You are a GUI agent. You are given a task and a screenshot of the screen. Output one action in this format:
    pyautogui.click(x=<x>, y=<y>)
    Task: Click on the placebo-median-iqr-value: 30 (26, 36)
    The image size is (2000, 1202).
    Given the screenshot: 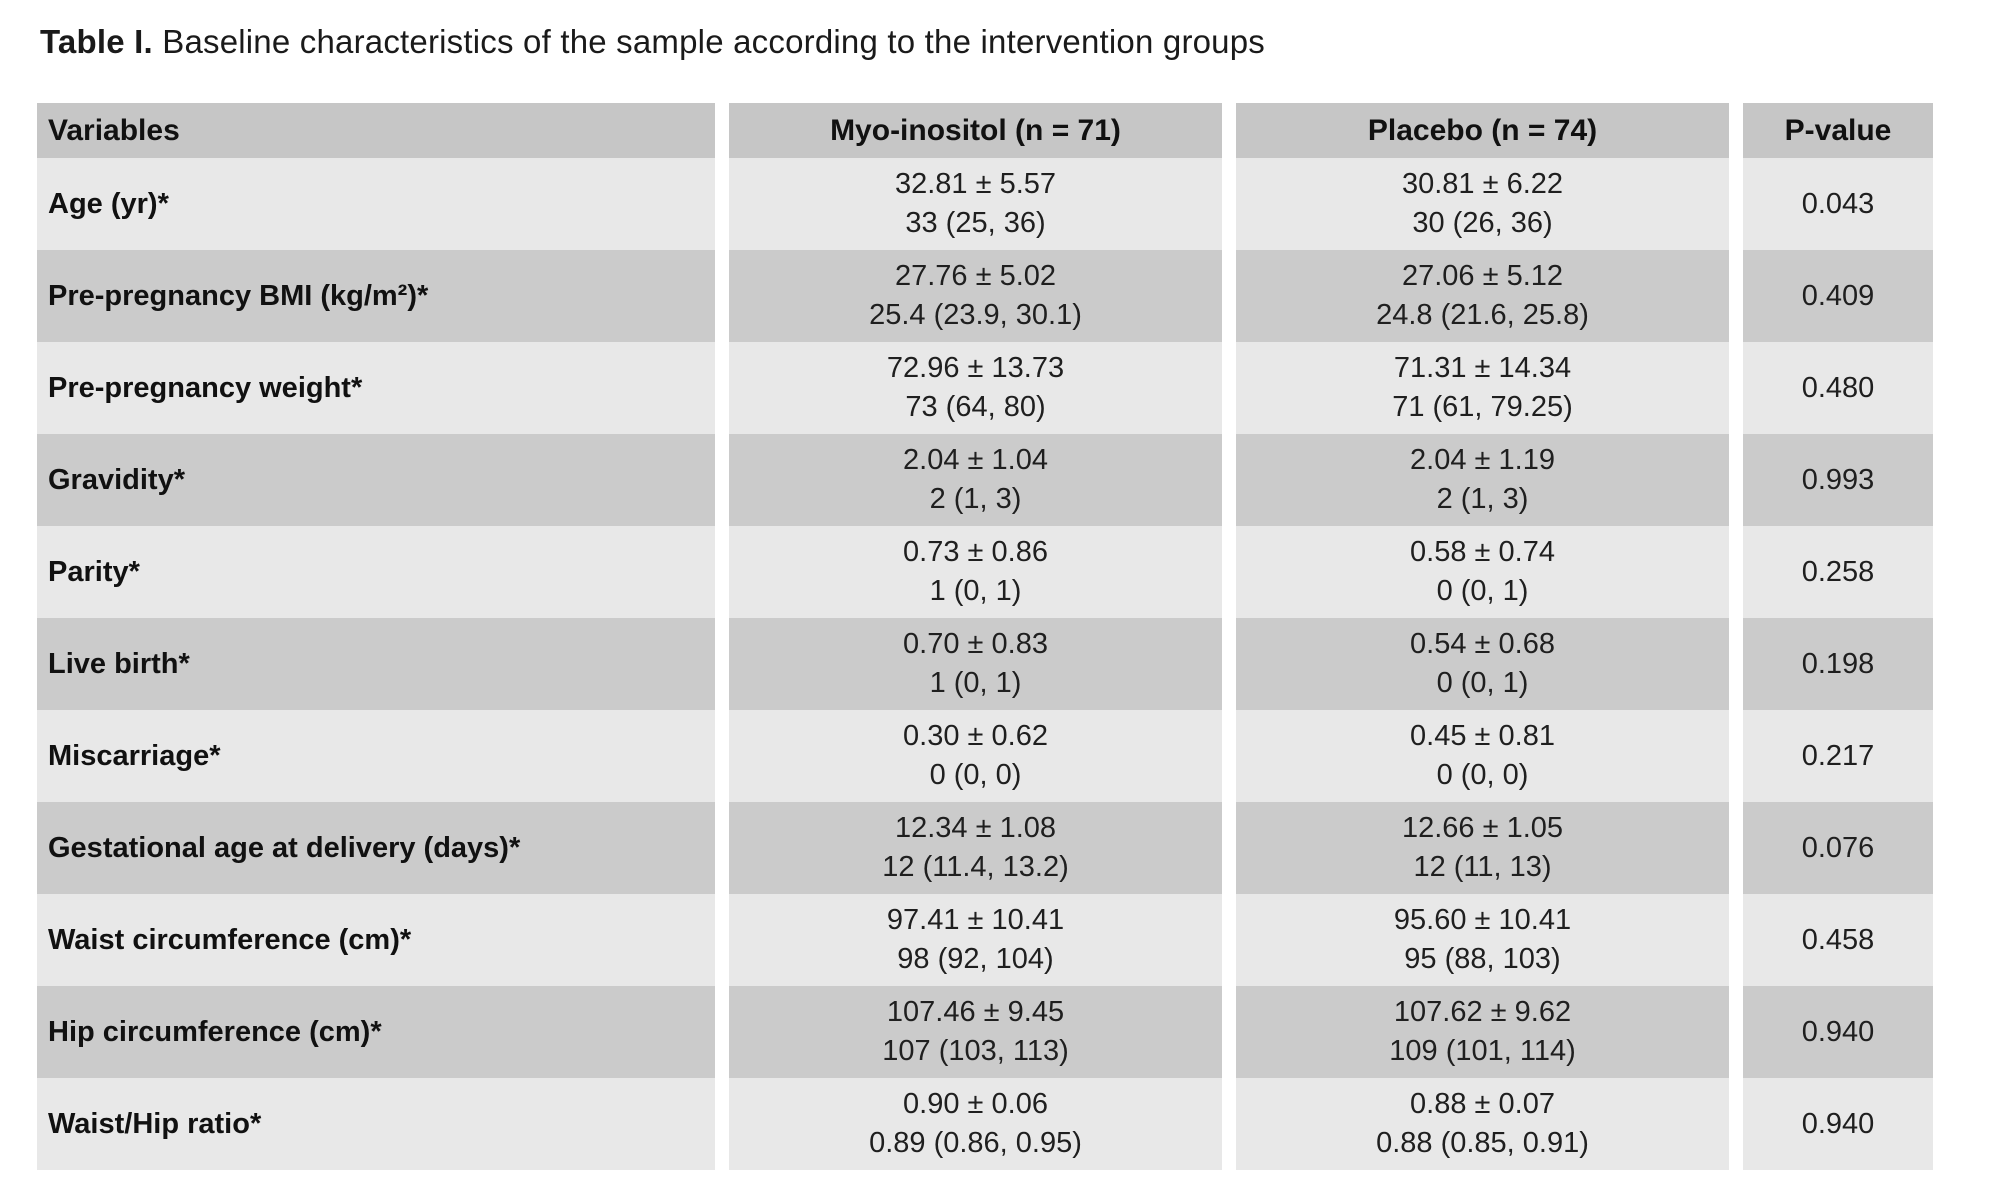 What is the action you would take?
    pyautogui.click(x=1482, y=223)
    